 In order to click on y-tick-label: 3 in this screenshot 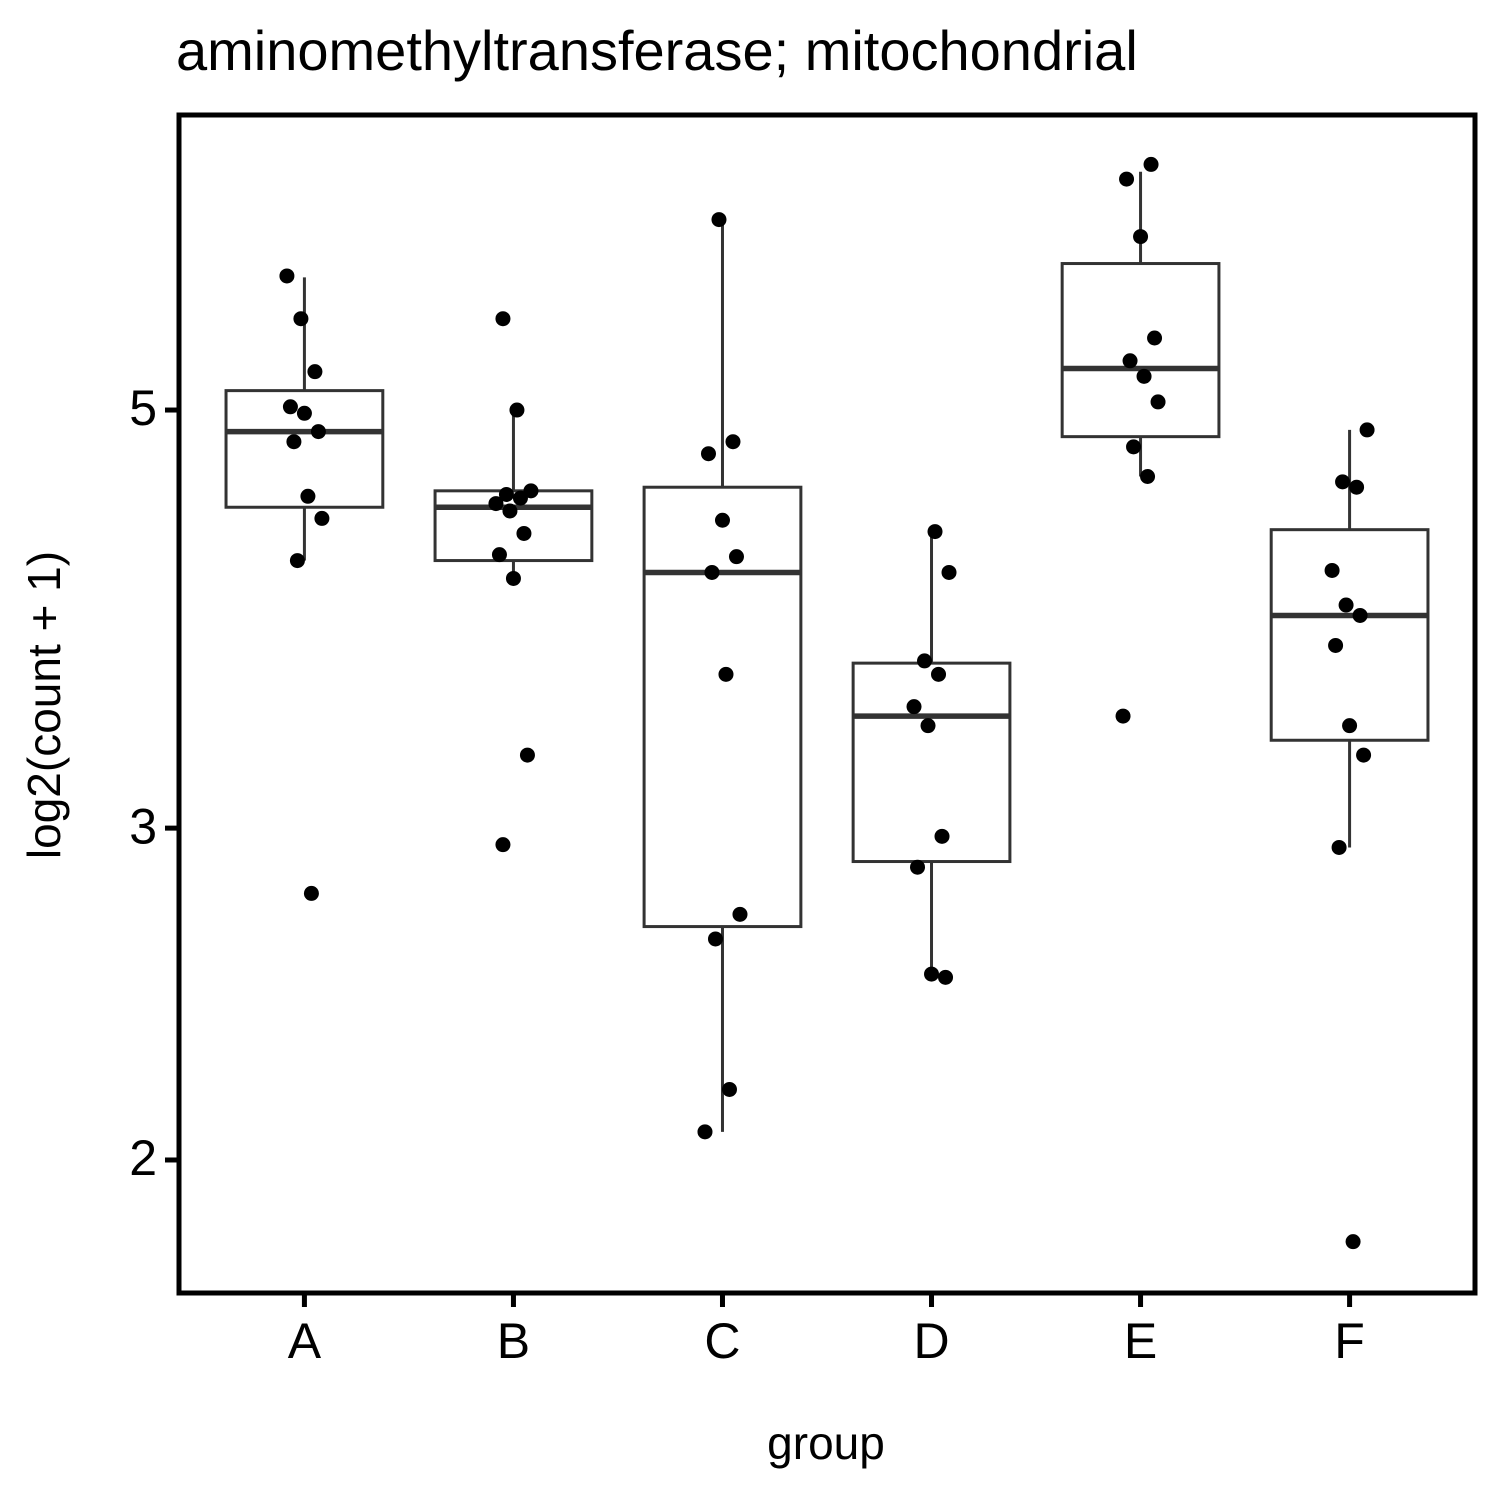, I will do `click(143, 826)`.